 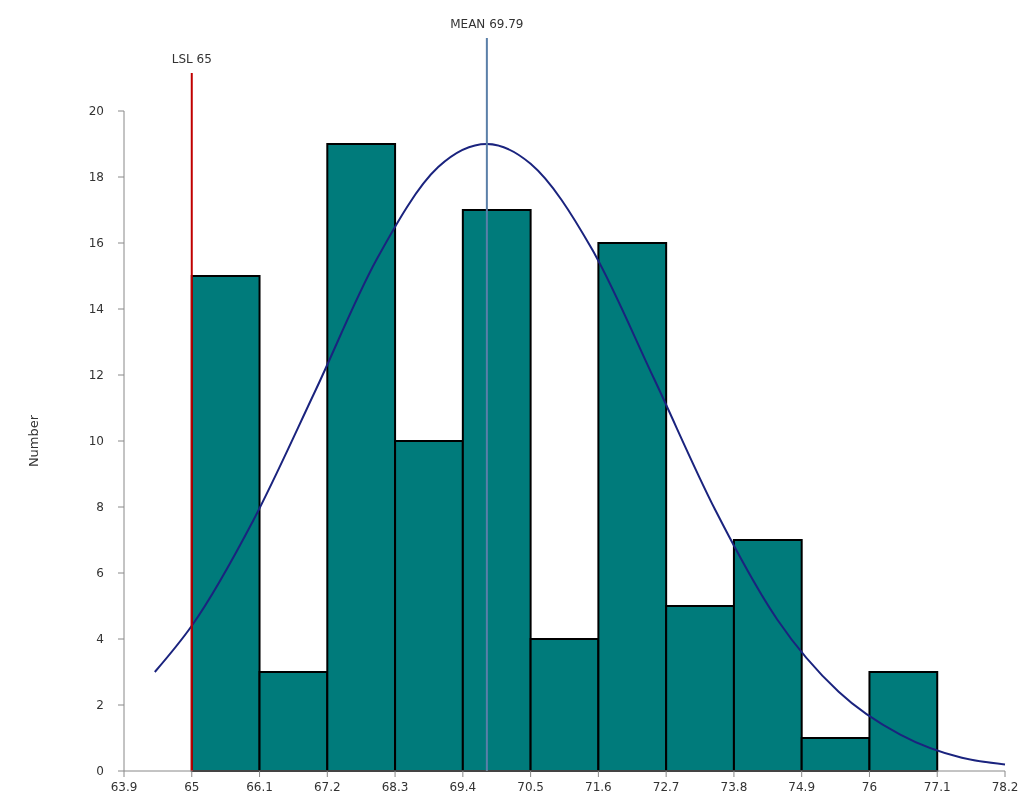 What do you see at coordinates (33, 441) in the screenshot?
I see `y-axis-title: Number` at bounding box center [33, 441].